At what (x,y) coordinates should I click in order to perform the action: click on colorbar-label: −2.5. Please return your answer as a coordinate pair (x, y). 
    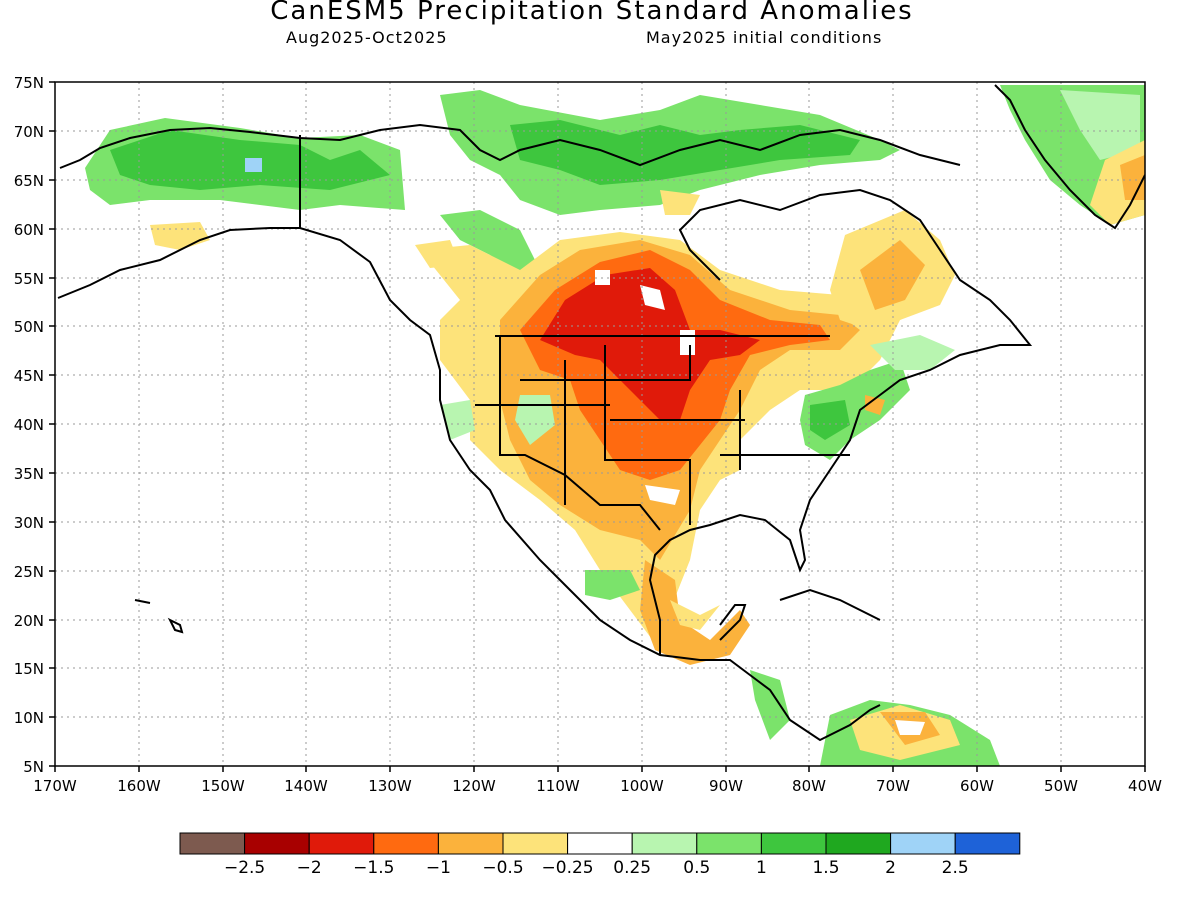
    Looking at the image, I should click on (244, 868).